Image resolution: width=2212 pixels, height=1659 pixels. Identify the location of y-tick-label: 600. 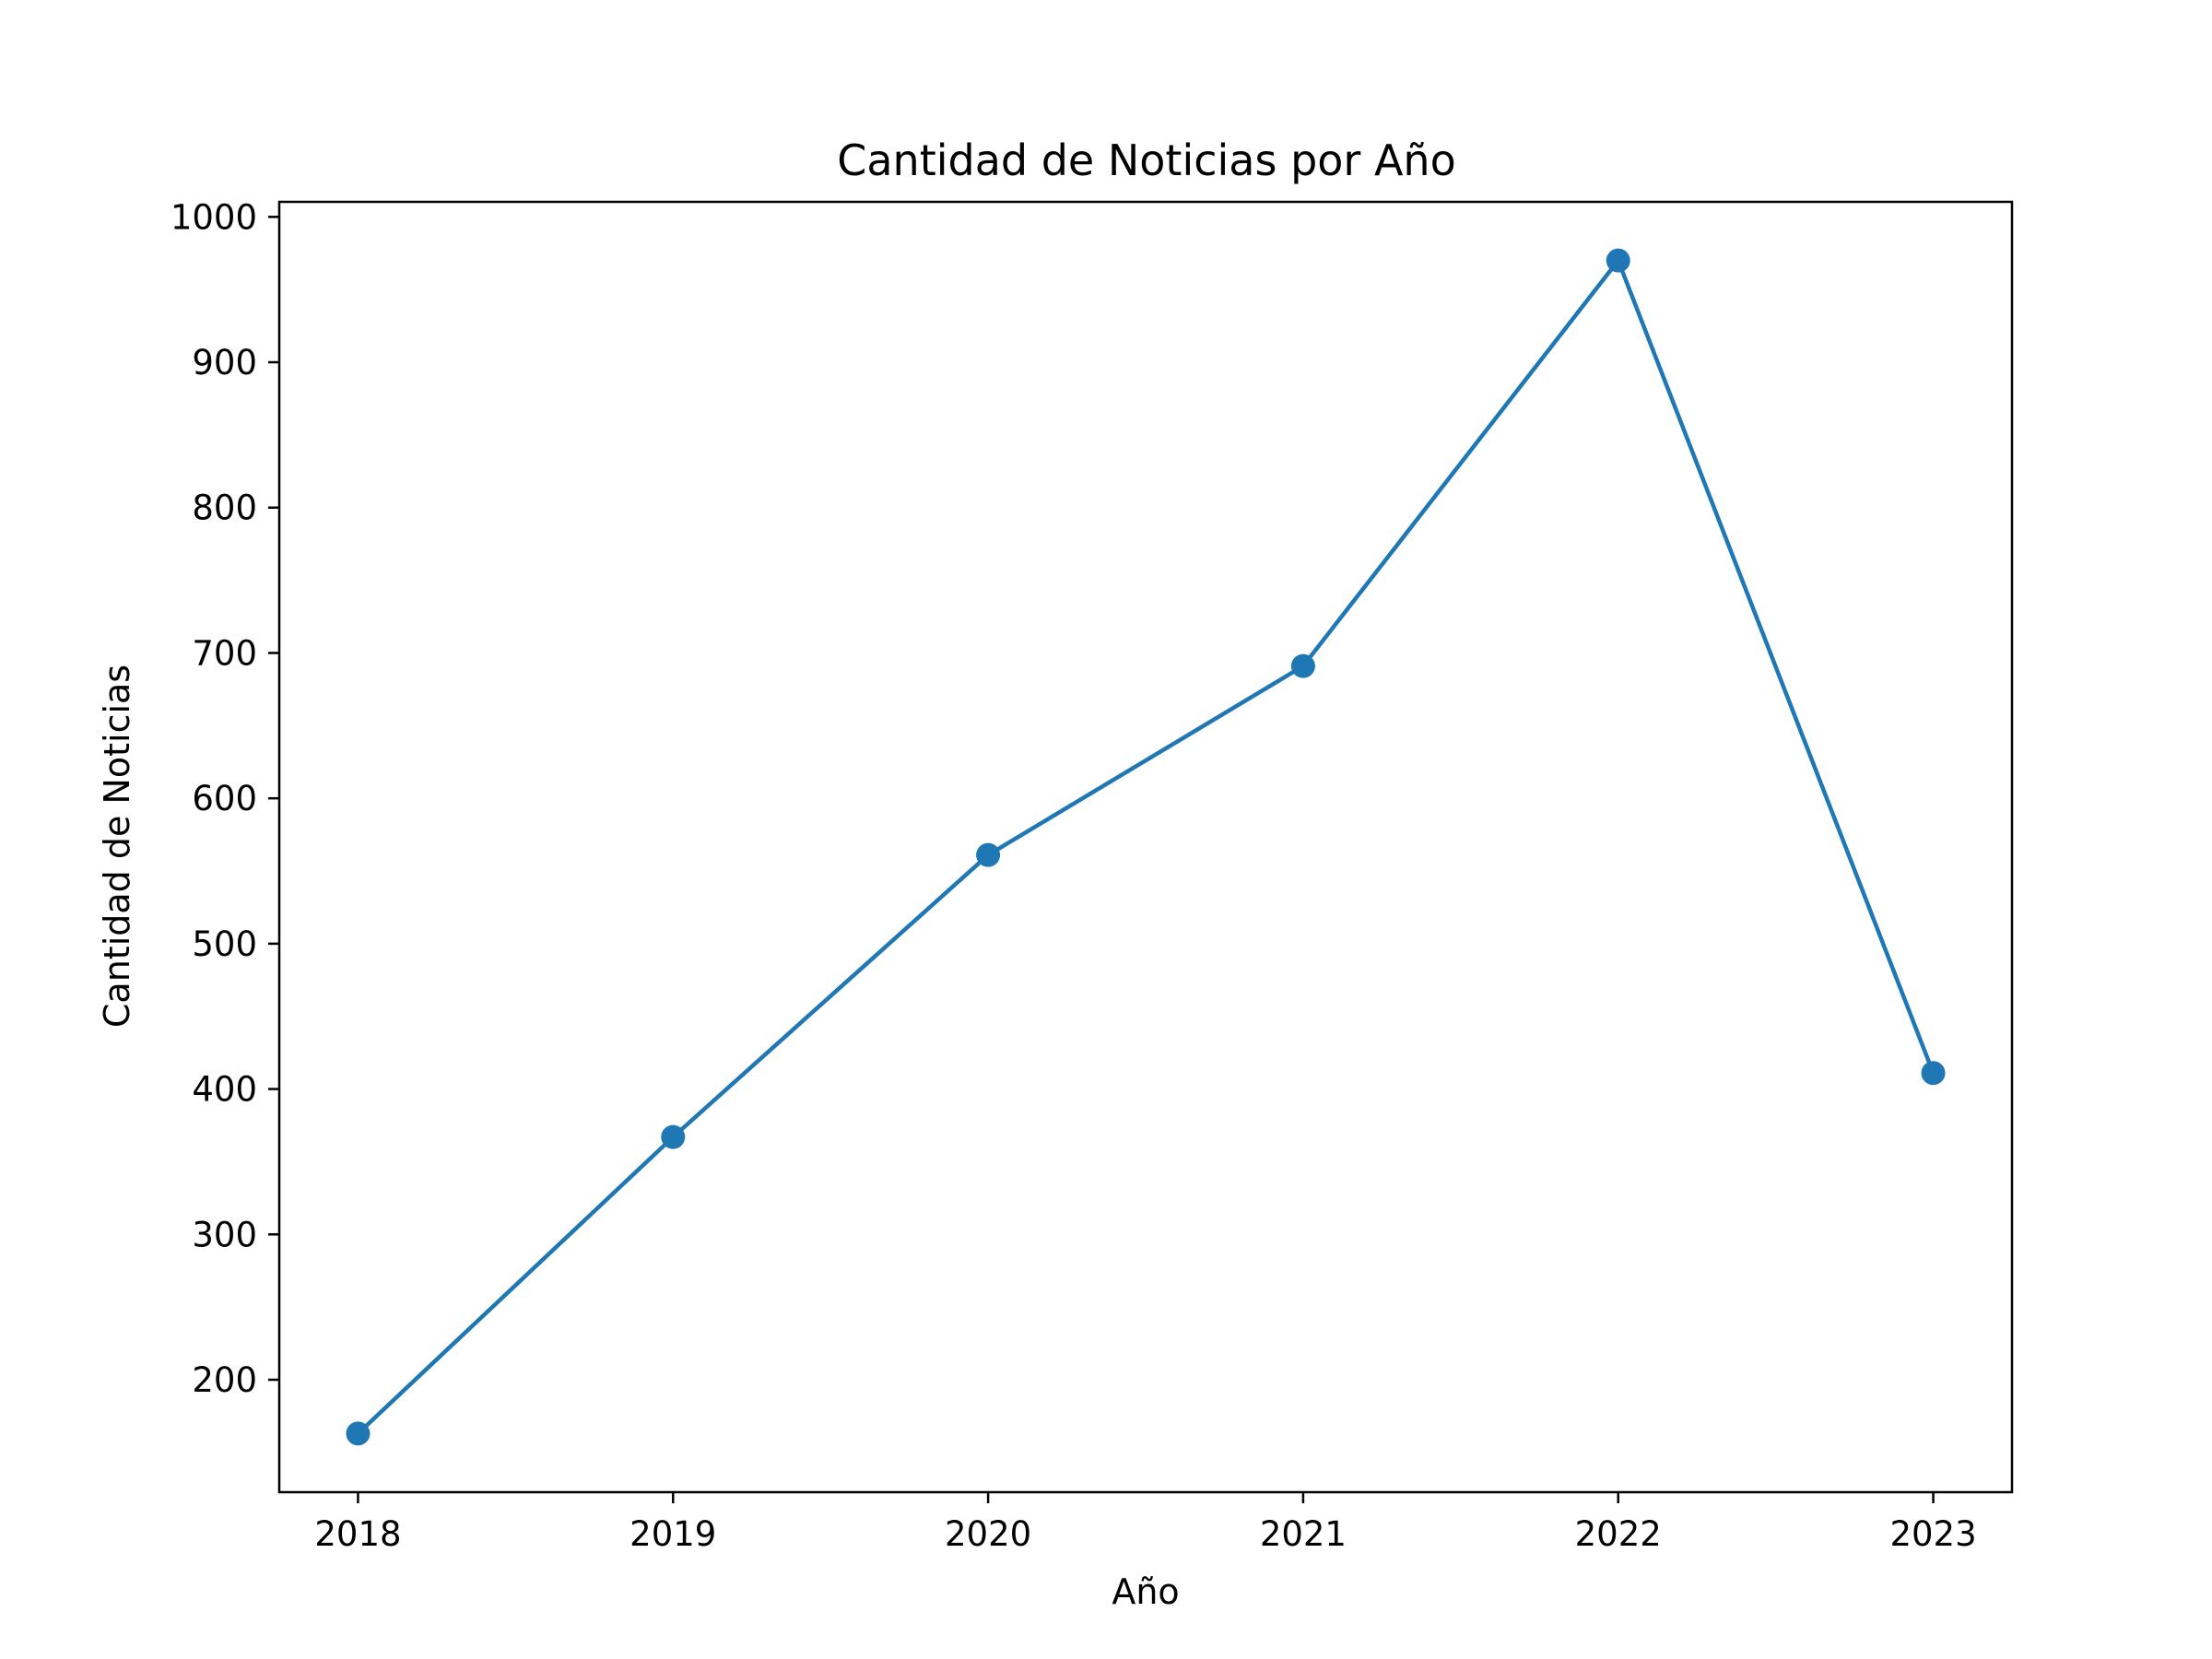
(224, 798).